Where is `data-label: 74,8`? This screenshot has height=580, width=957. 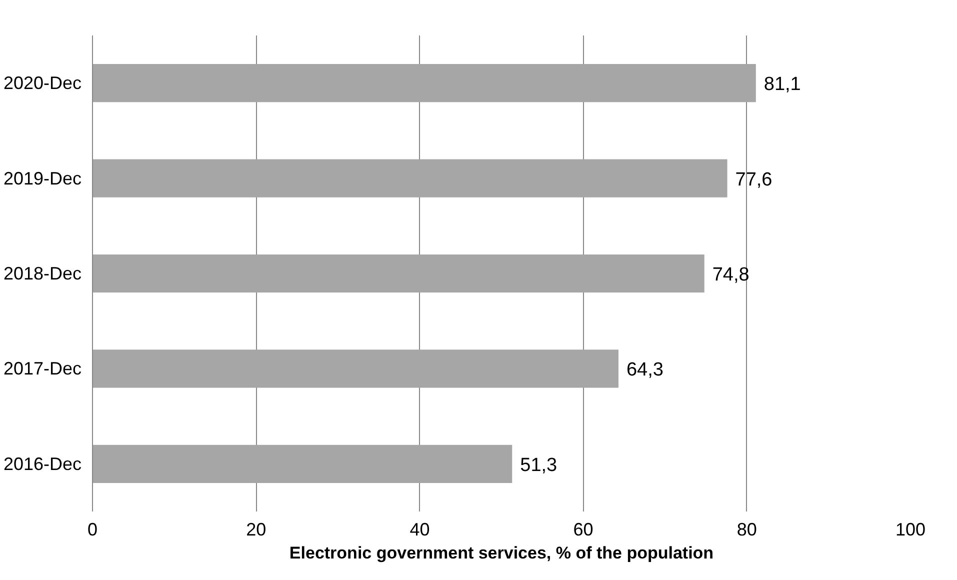
data-label: 74,8 is located at coordinates (731, 275).